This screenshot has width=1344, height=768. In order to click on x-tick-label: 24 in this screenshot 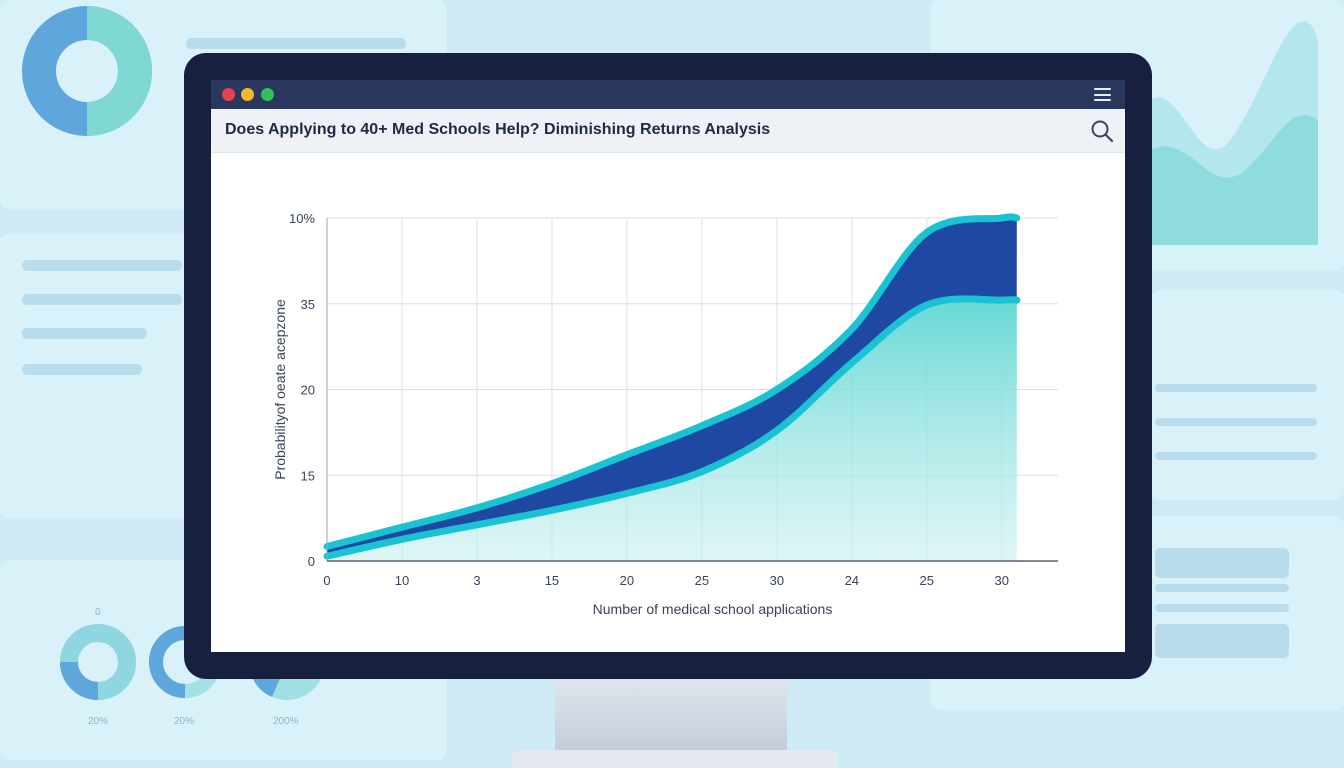, I will do `click(852, 580)`.